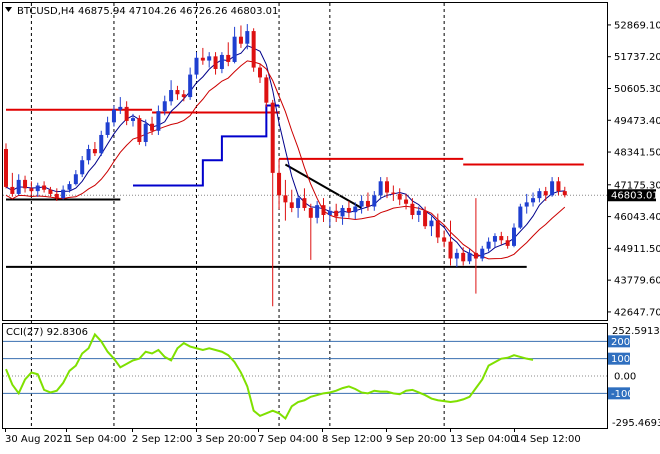 This screenshot has height=454, width=660. I want to click on price-tick-label: 52869.10, so click(637, 25).